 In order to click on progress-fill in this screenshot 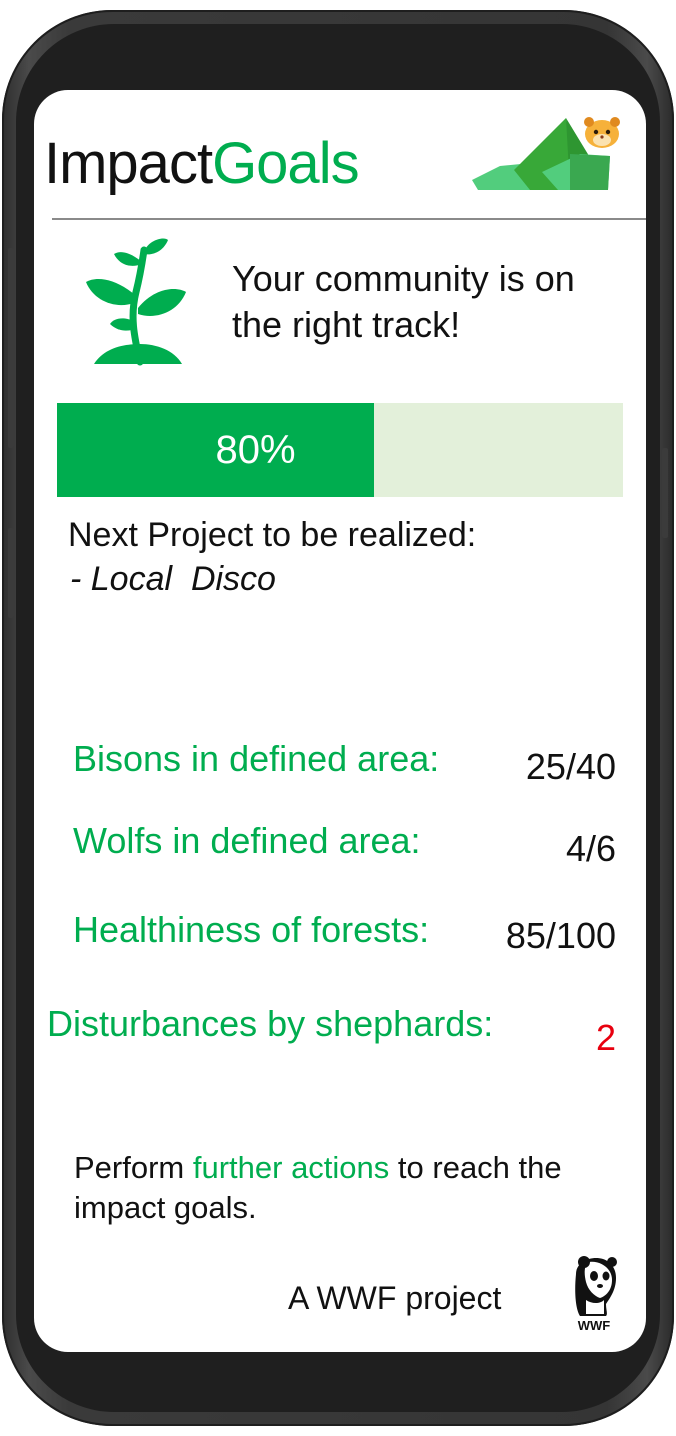, I will do `click(216, 450)`.